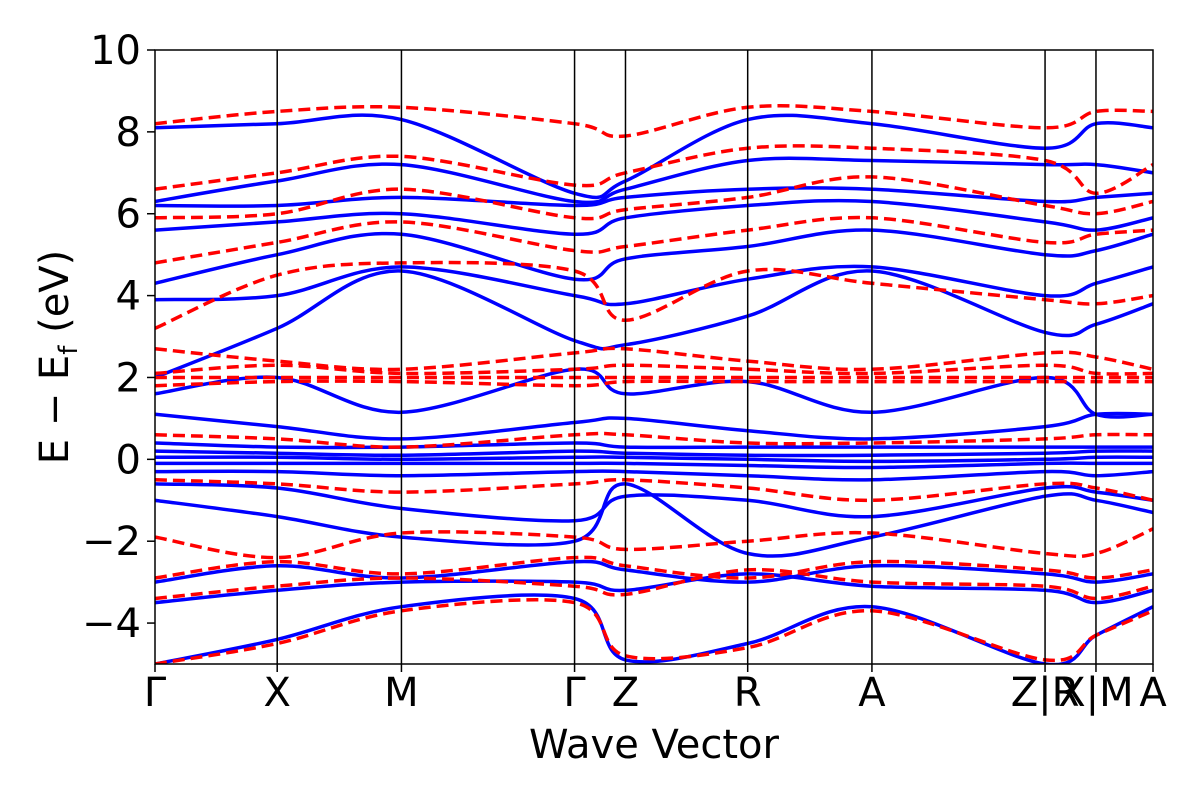 The height and width of the screenshot is (800, 1200). I want to click on x-tick-label: X, so click(277, 693).